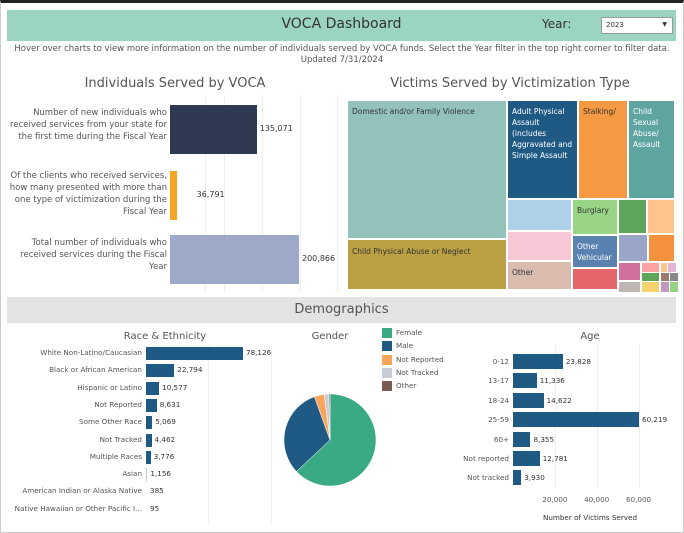 The height and width of the screenshot is (533, 684). Describe the element at coordinates (651, 149) in the screenshot. I see `treemap-cell-child-sexual-abuse: Child Sexual Abuse/ Assault` at that location.